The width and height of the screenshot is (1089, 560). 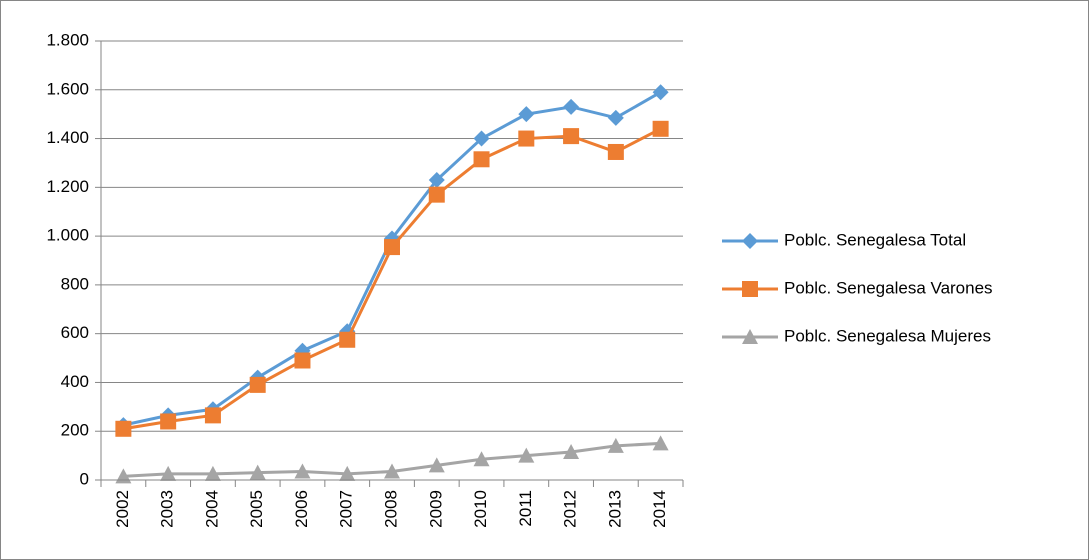 What do you see at coordinates (659, 509) in the screenshot?
I see `x-tick-label: 2014` at bounding box center [659, 509].